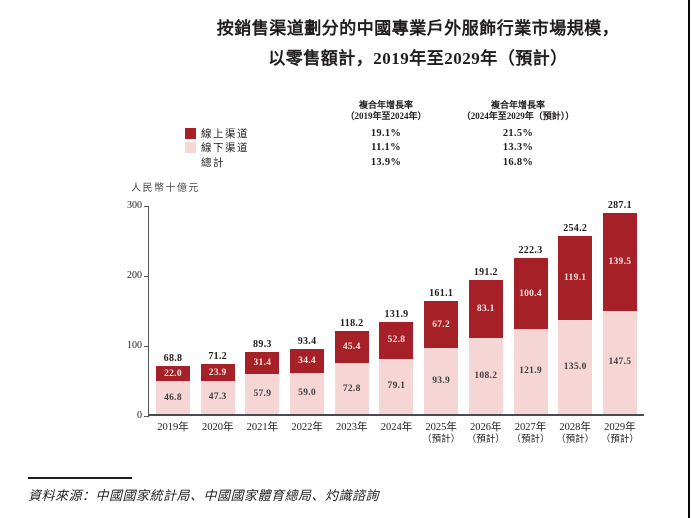  What do you see at coordinates (386, 162) in the screenshot?
I see `cagr-total-2019-2024: 13.9%` at bounding box center [386, 162].